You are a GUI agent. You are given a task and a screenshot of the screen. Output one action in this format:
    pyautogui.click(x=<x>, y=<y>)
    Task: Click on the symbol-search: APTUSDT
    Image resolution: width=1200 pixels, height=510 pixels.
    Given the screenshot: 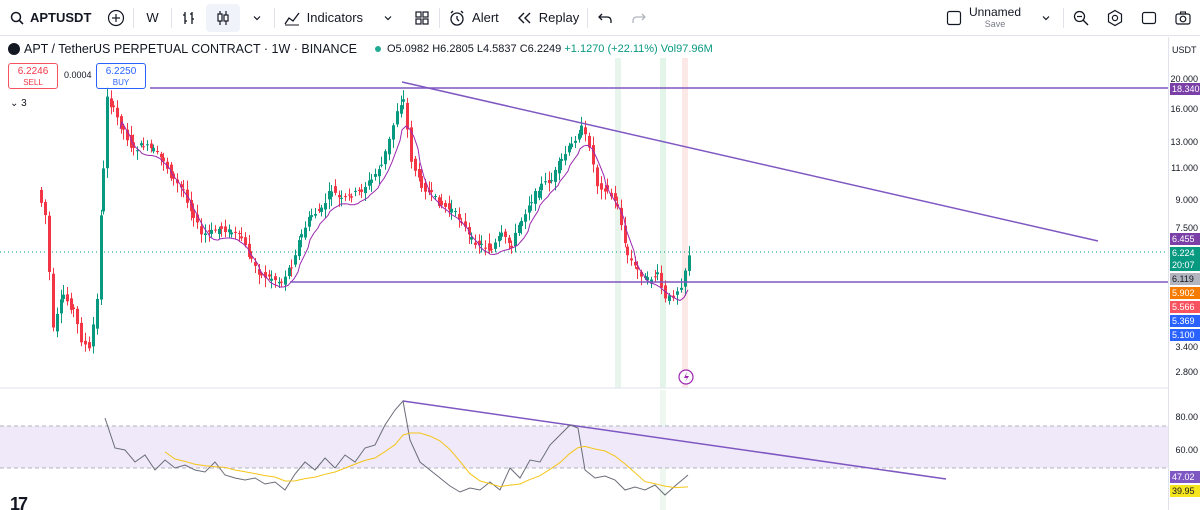 What is the action you would take?
    pyautogui.click(x=49, y=18)
    